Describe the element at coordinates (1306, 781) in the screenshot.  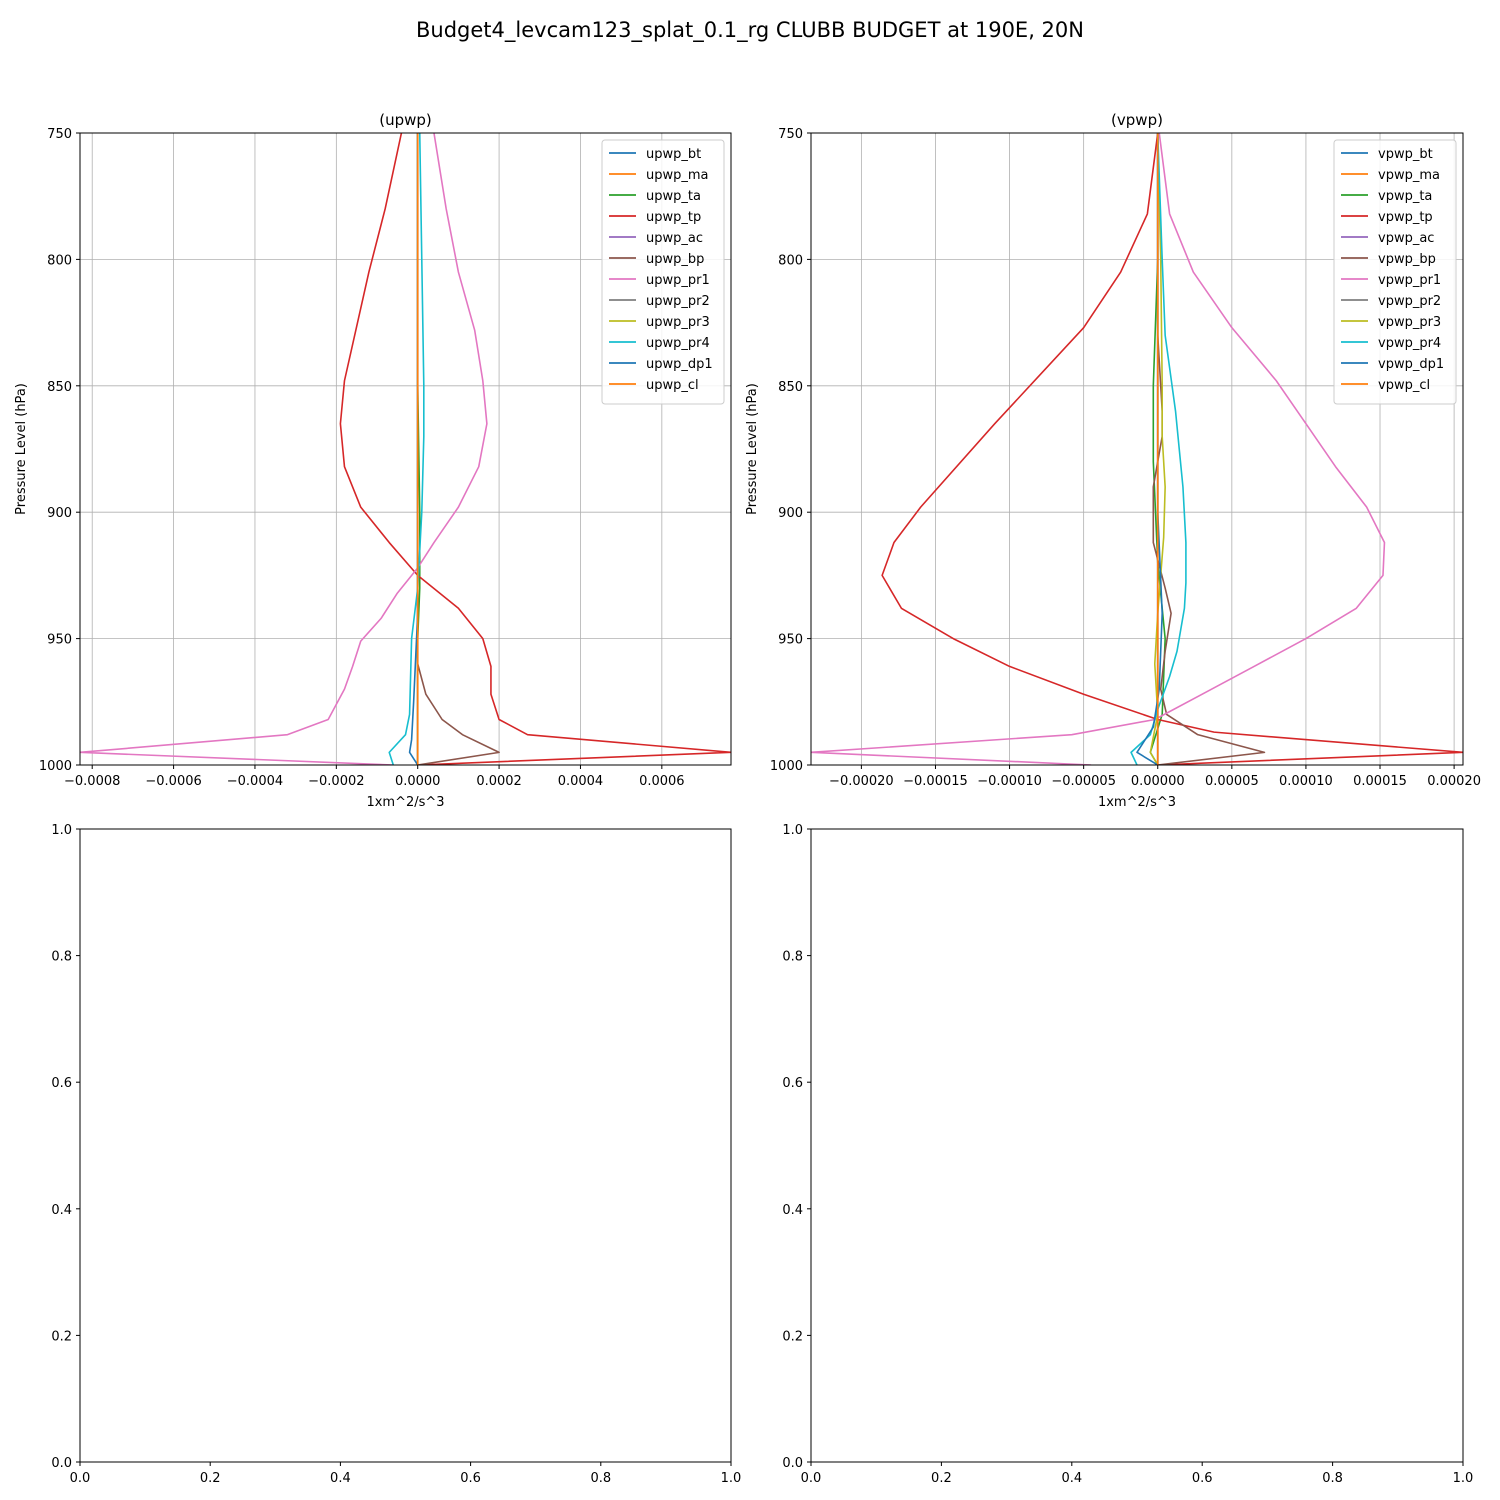
I see `x-tick-label: 0.00010` at that location.